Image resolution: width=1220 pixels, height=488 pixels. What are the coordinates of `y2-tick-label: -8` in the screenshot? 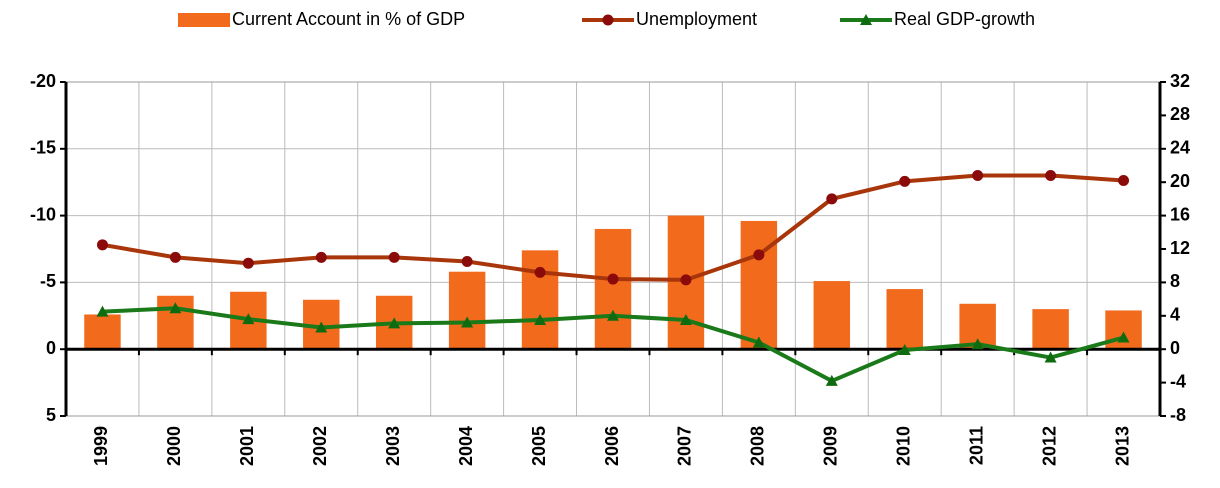 It's located at (1178, 415).